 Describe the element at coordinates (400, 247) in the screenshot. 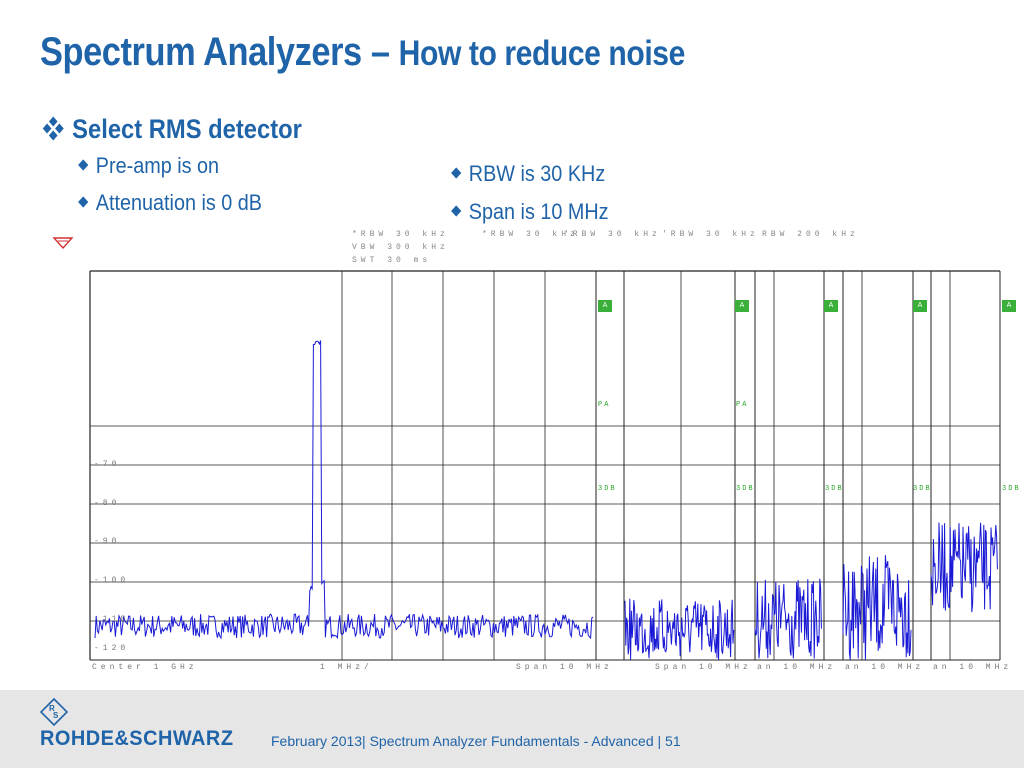

I see `vbw-setting: VBW 300 kHz` at that location.